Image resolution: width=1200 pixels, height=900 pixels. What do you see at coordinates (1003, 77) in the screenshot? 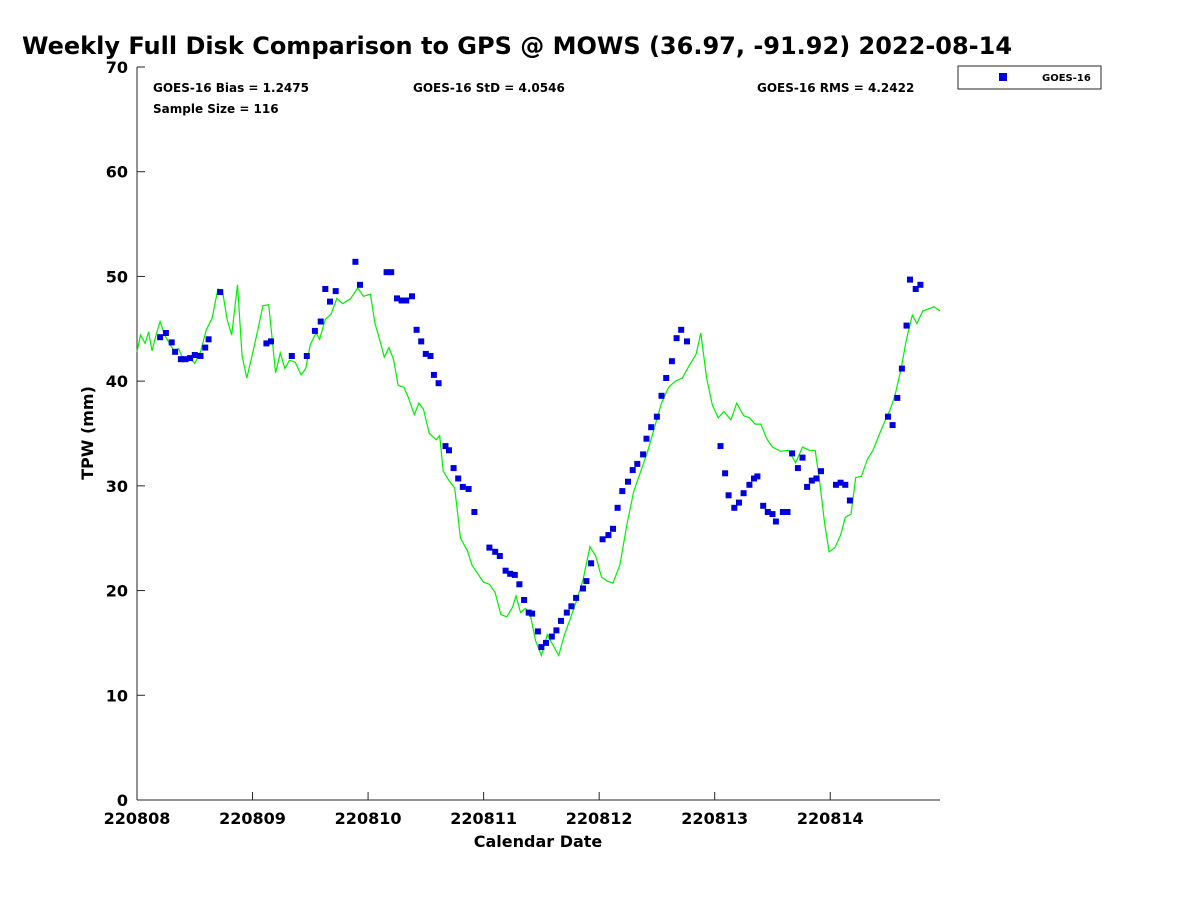
I see `legend-marker` at bounding box center [1003, 77].